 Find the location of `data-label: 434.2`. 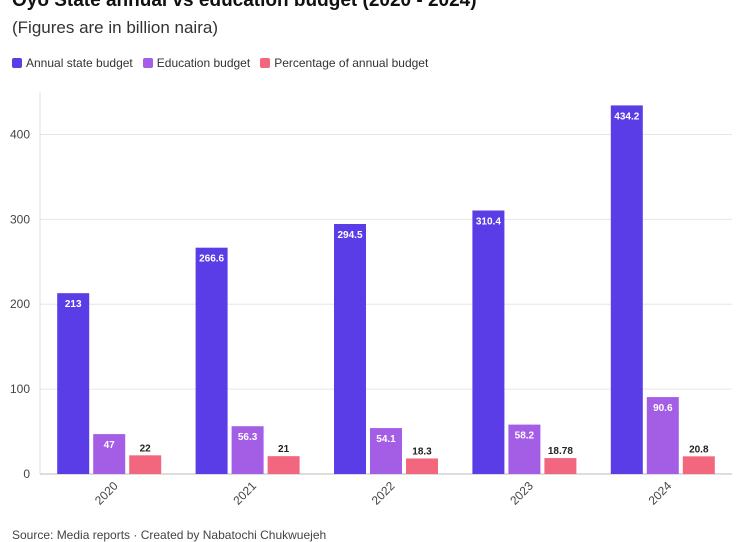

data-label: 434.2 is located at coordinates (626, 116).